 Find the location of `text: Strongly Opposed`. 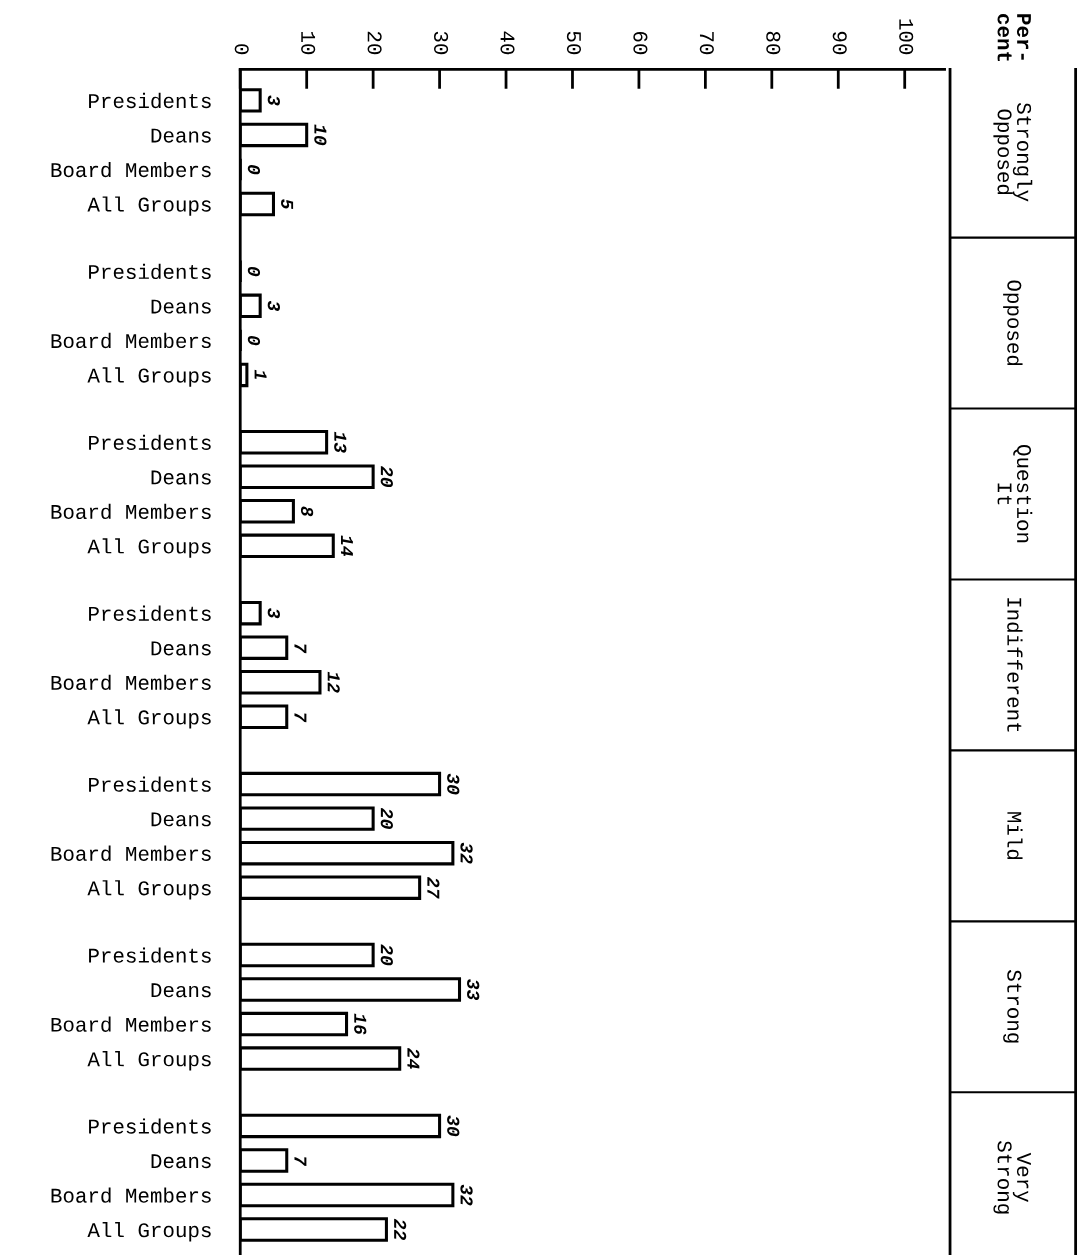

text: Strongly Opposed is located at coordinates (1013, 152).